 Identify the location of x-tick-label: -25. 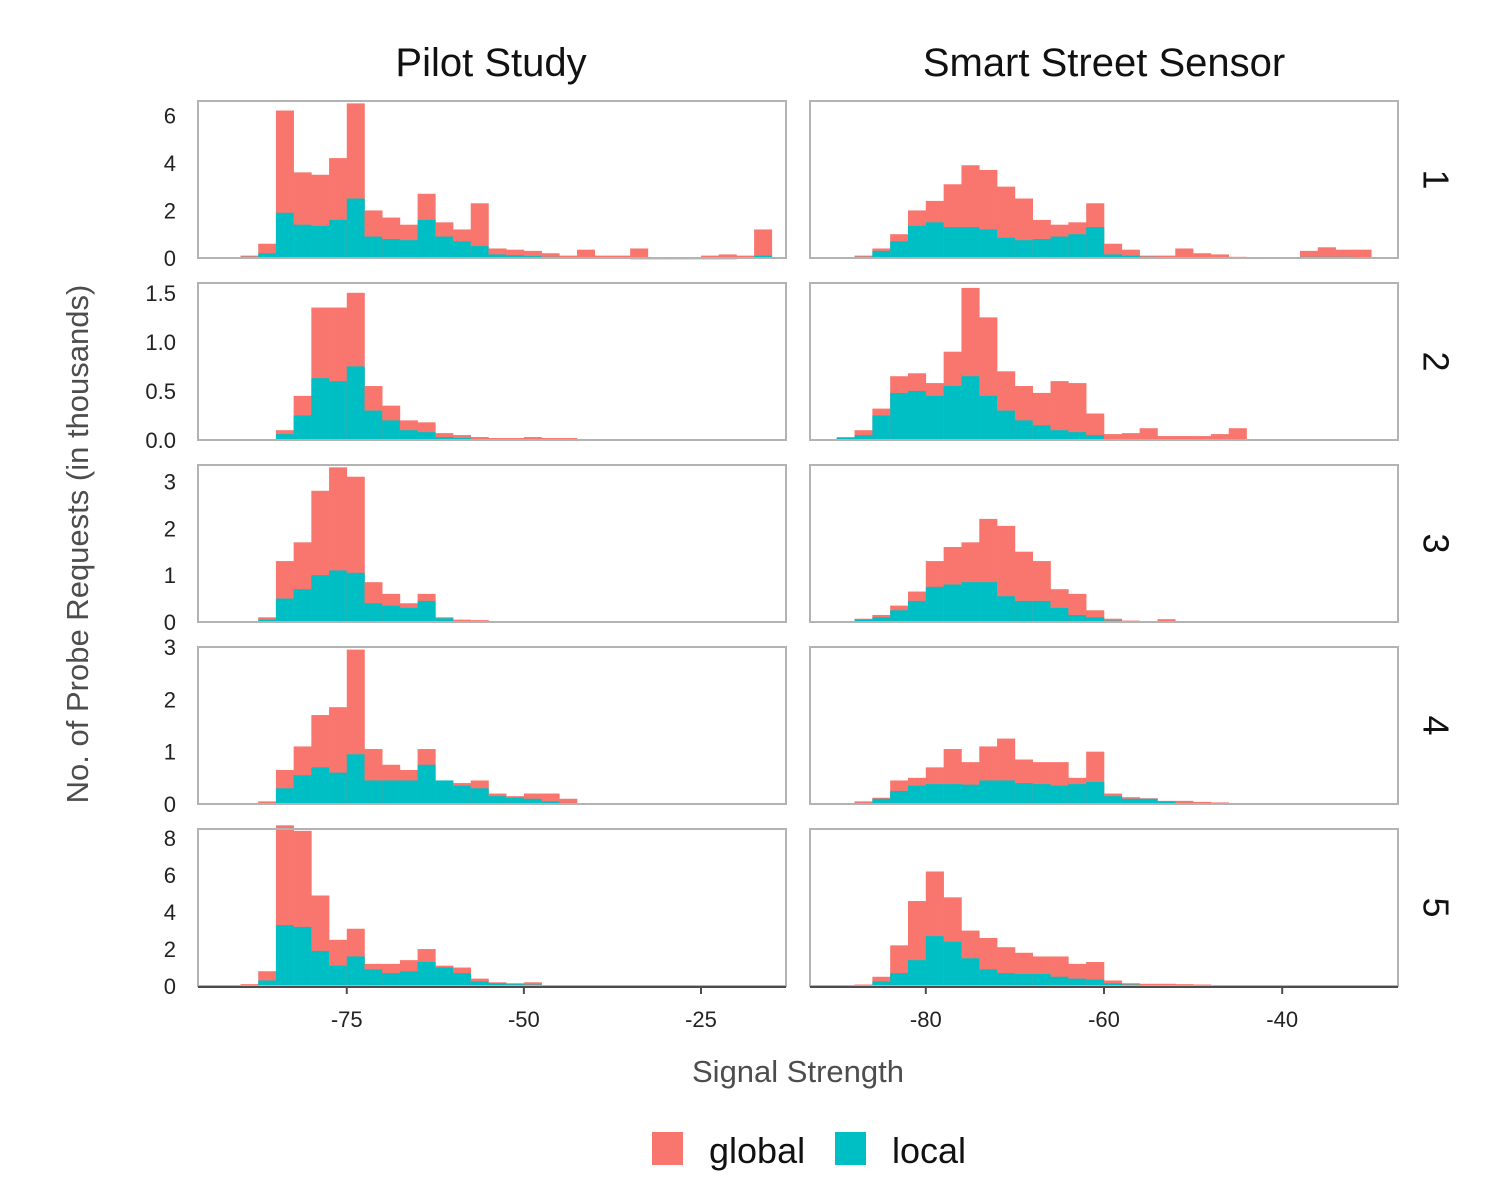
(701, 1019).